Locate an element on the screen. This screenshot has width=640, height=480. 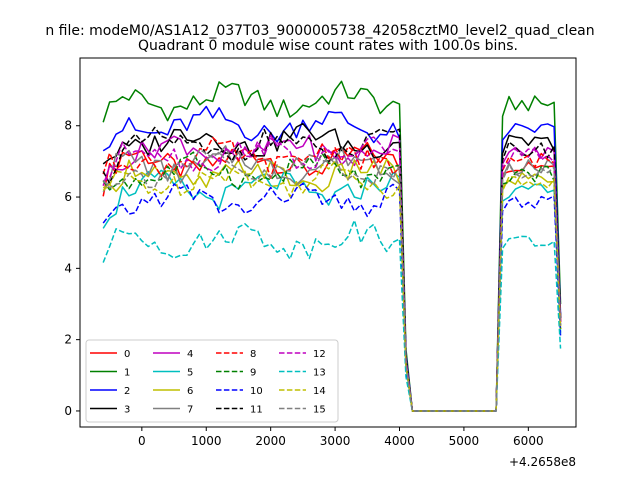
legend-label-6: 6 is located at coordinates (190, 391).